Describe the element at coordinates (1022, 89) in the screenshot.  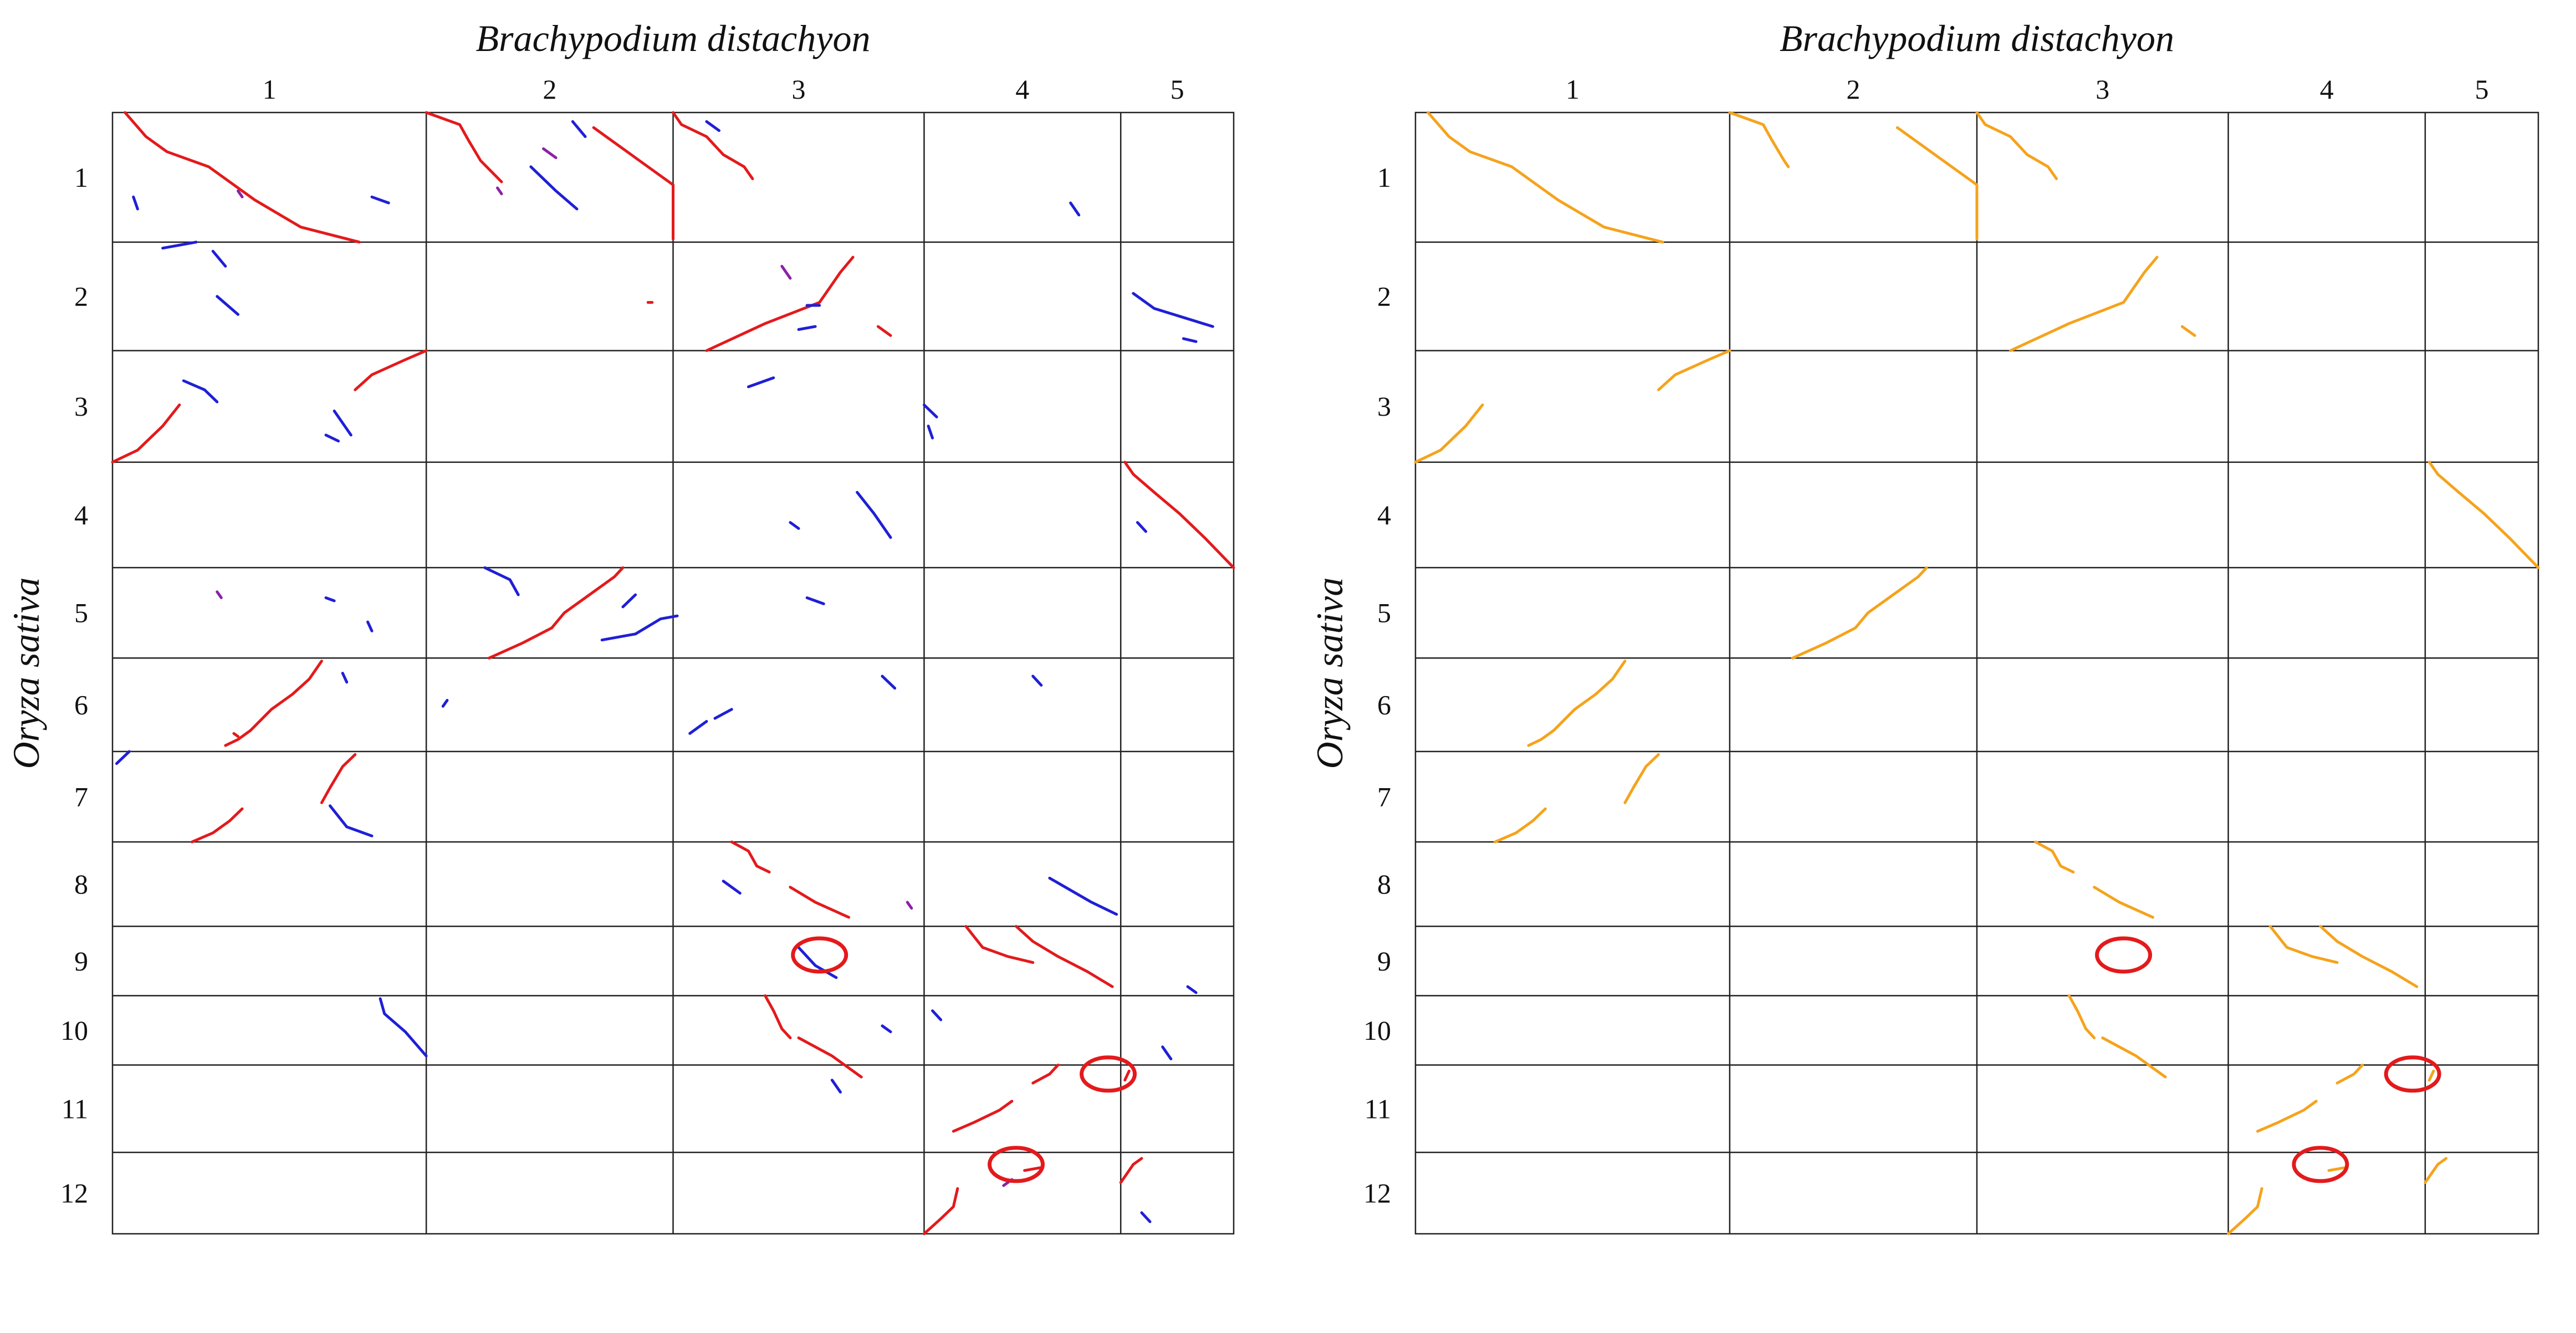
I see `x-tick-label: 4` at that location.